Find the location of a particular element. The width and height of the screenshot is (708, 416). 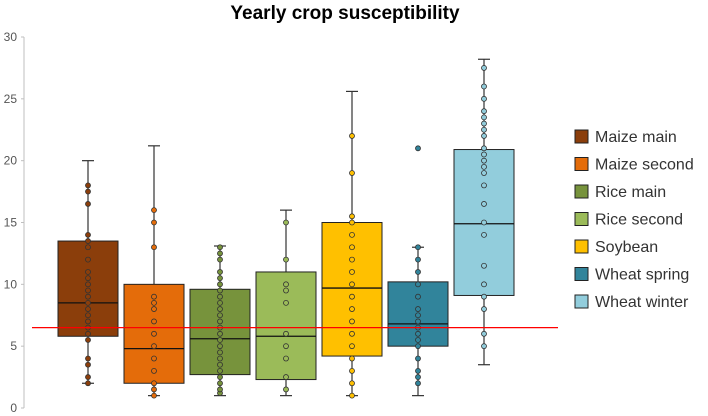

legend-item-wheat-spring: Wheat spring is located at coordinates (631, 275).